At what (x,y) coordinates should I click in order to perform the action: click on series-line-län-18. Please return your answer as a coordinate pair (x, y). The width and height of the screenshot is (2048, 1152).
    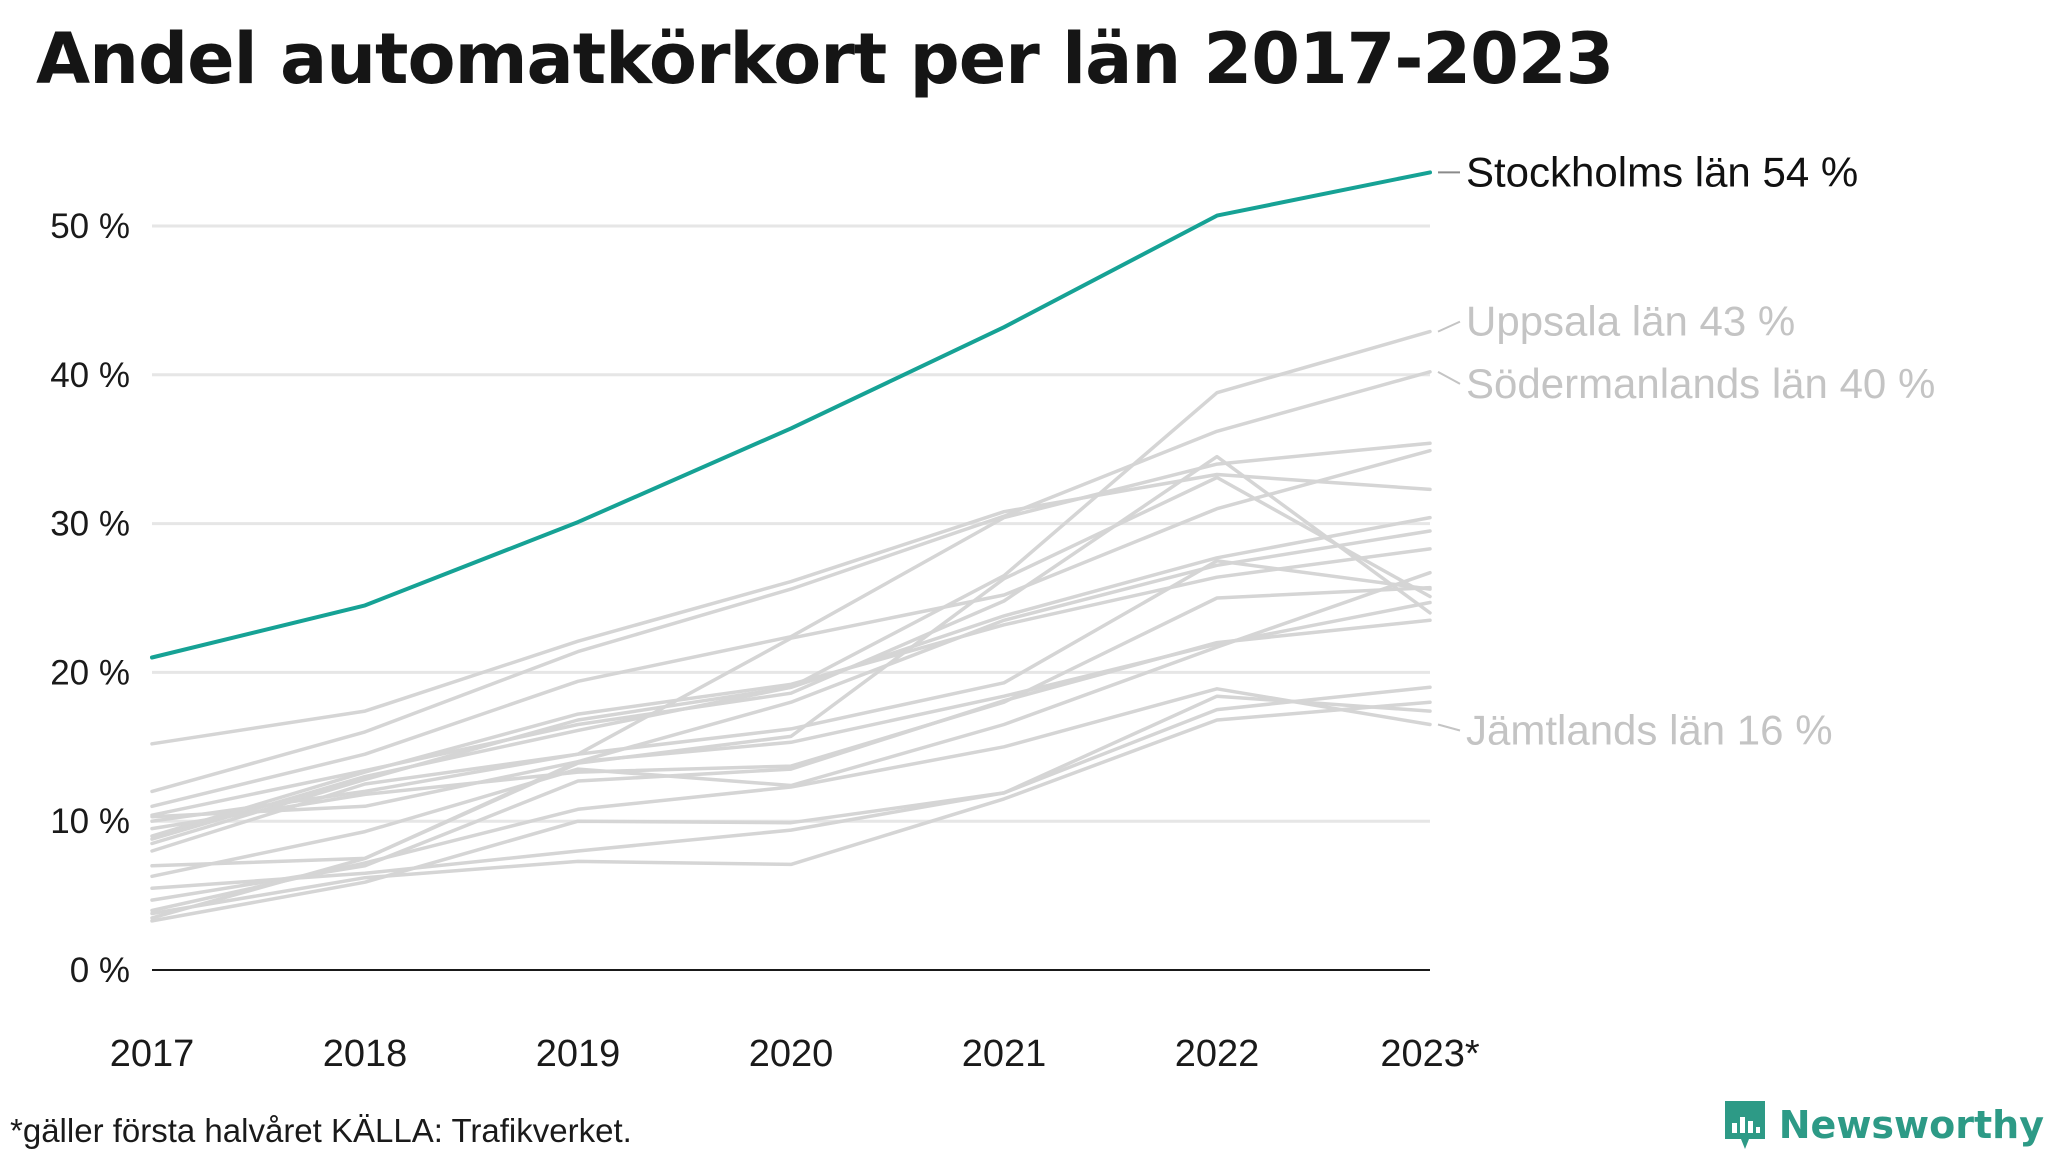
    Looking at the image, I should click on (791, 808).